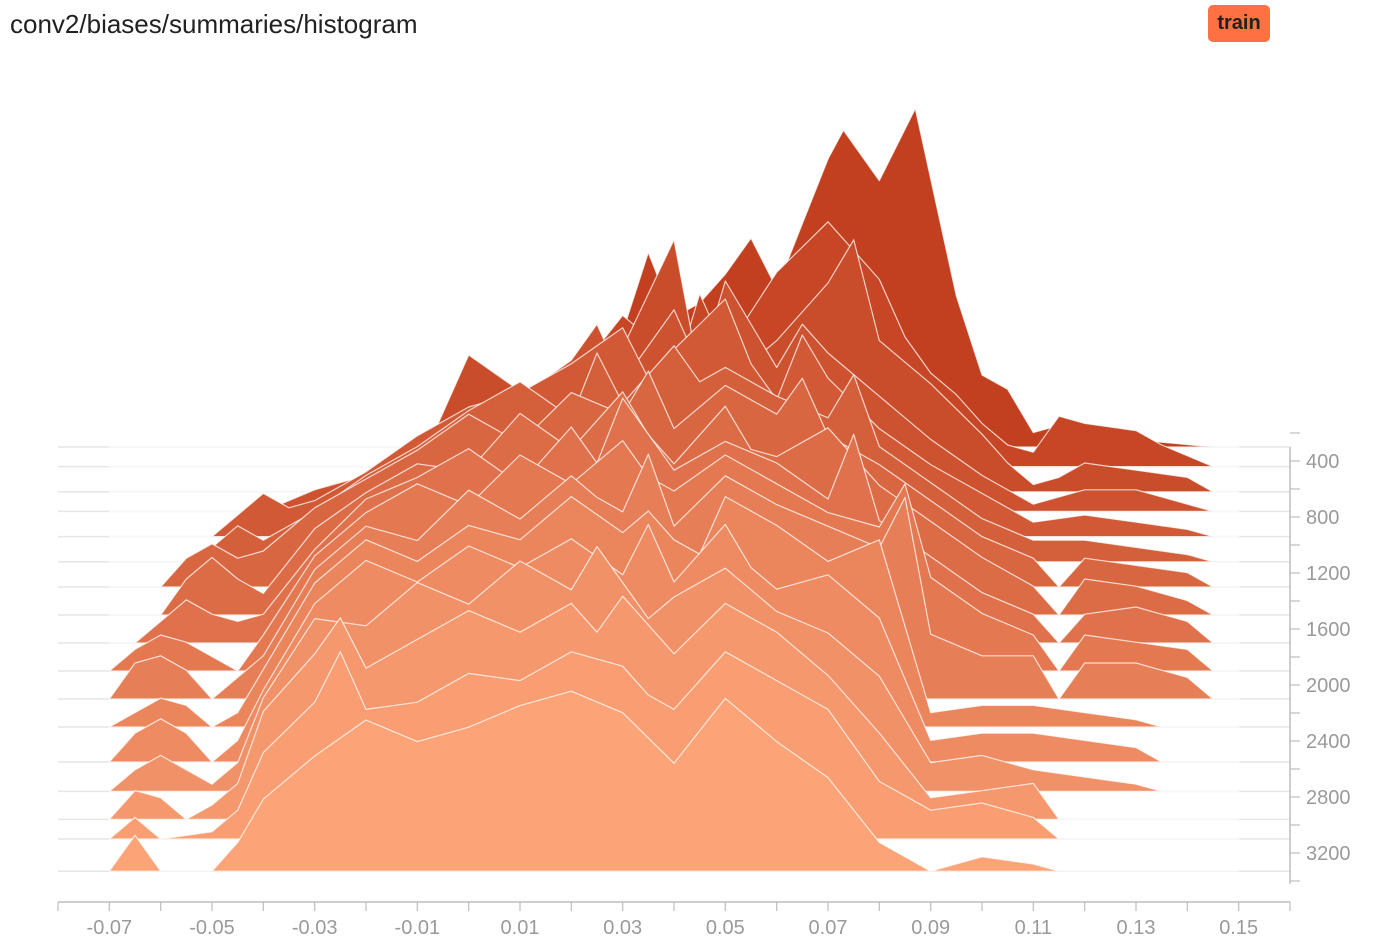 This screenshot has width=1374, height=940. I want to click on x-tick-label: 0.09, so click(930, 928).